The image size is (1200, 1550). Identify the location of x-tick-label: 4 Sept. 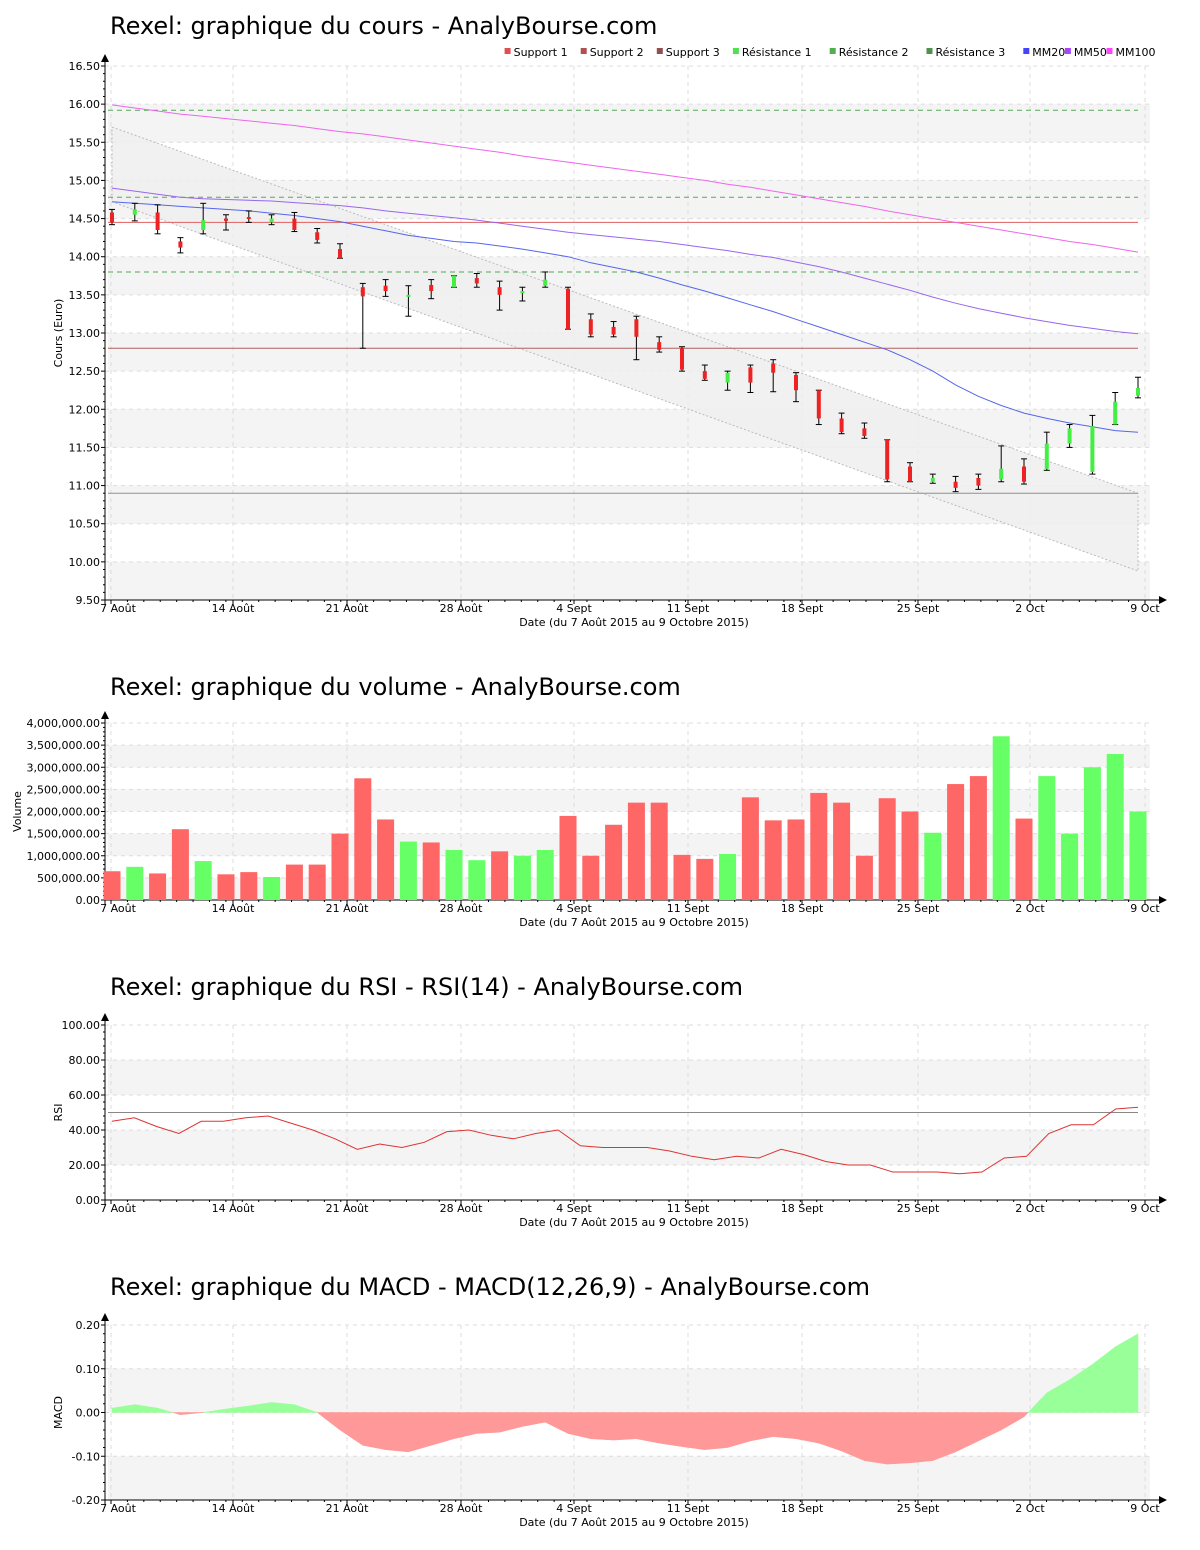
(574, 608).